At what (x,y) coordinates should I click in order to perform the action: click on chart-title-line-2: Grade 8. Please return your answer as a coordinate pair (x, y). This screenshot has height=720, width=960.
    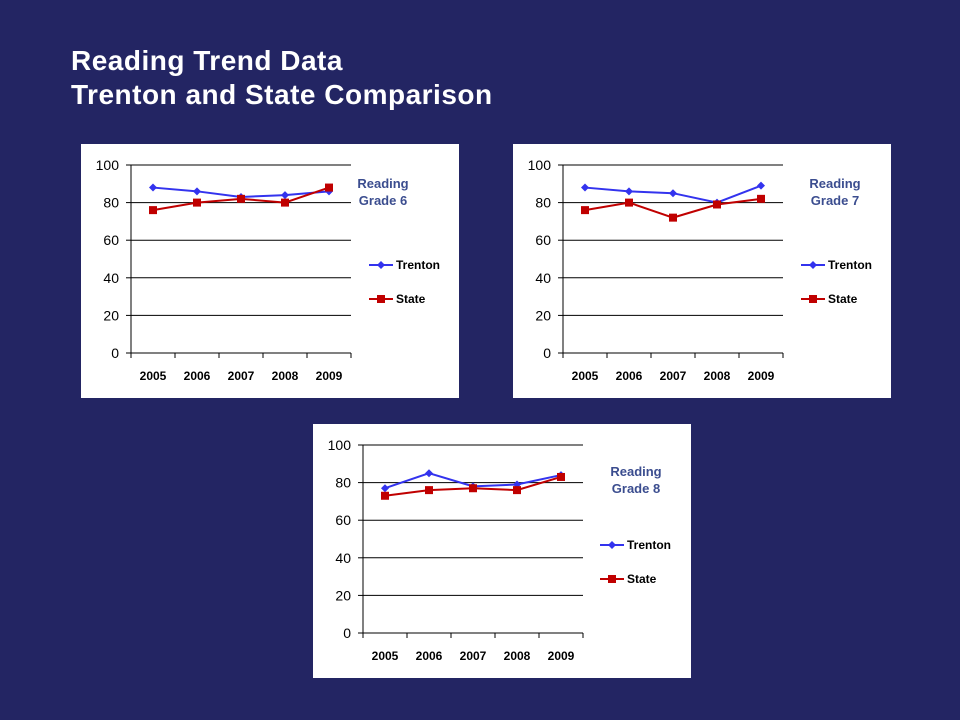
    Looking at the image, I should click on (636, 488).